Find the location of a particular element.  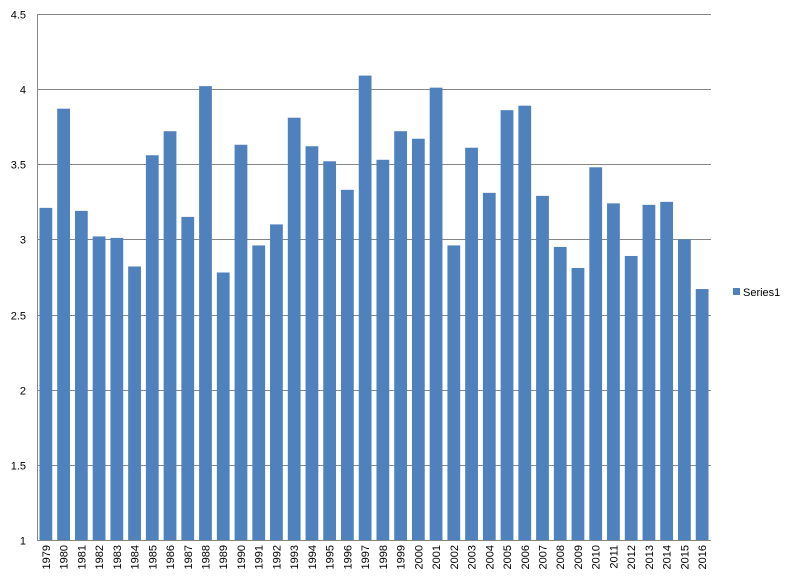

y-tick-label: 4.5 is located at coordinates (18, 16).